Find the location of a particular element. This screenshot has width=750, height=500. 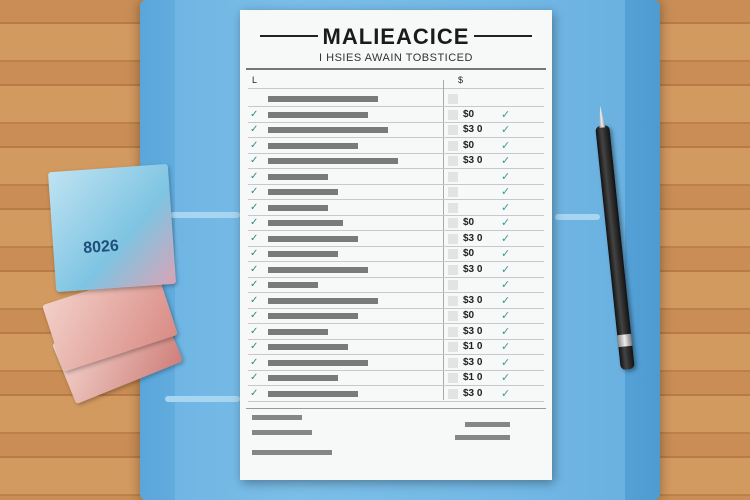

banknote-blue: 8026 is located at coordinates (112, 228).